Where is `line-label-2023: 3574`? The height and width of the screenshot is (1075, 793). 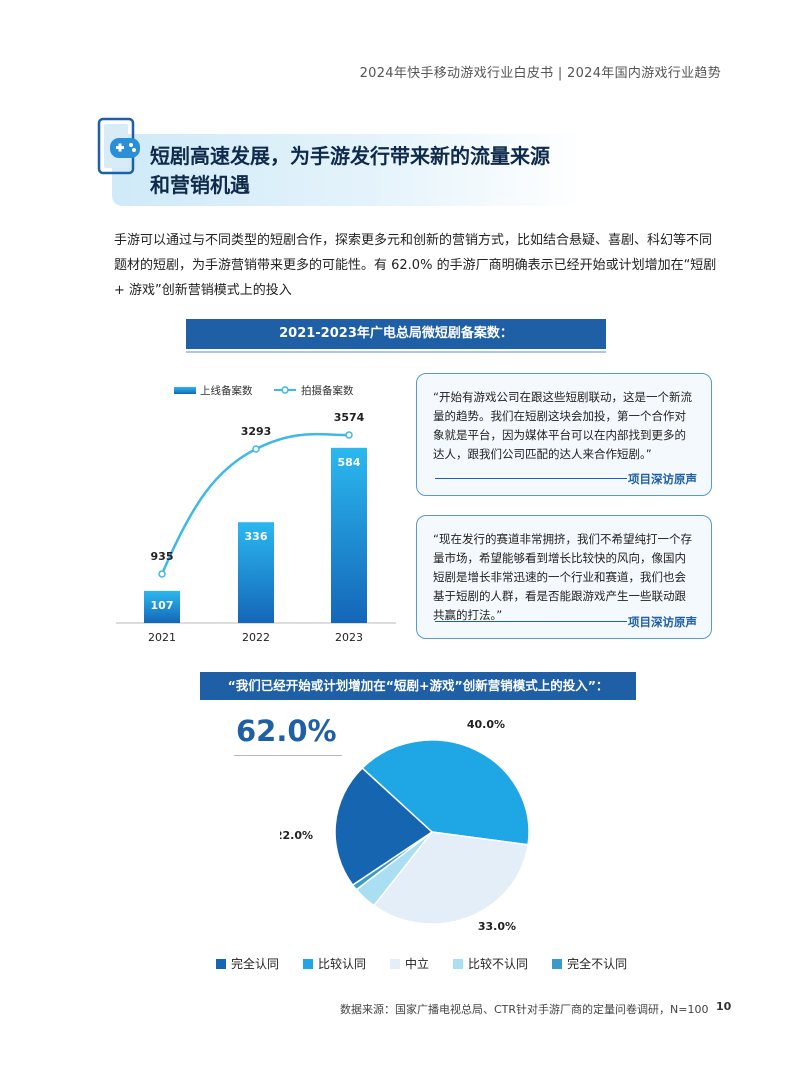
line-label-2023: 3574 is located at coordinates (349, 417).